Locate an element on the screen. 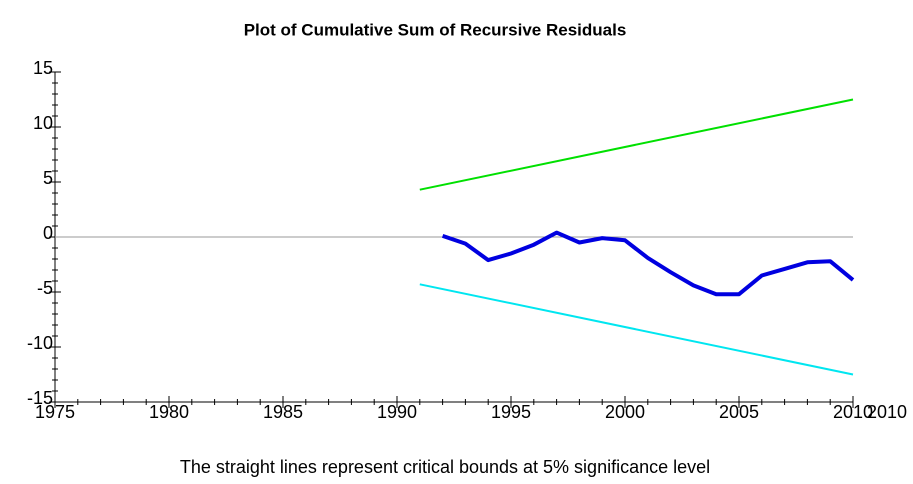 The image size is (913, 484). y-tick-label: -10 is located at coordinates (40, 343).